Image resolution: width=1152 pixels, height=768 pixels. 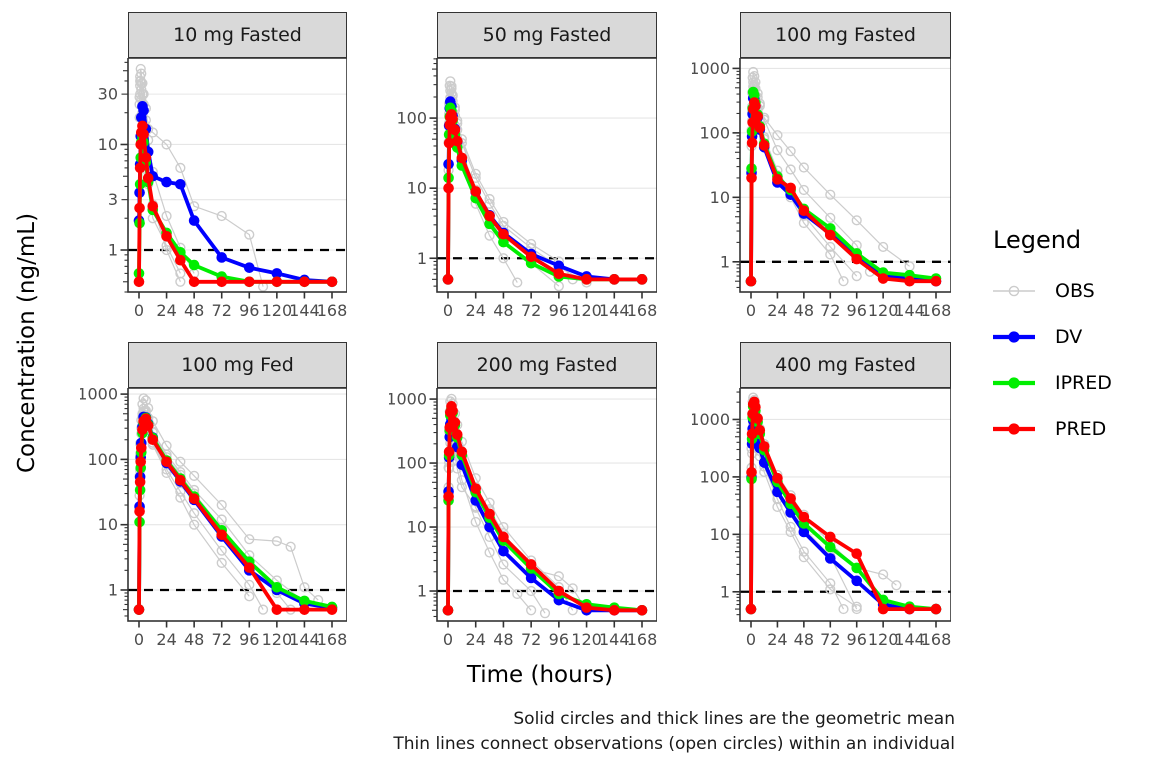 I want to click on legend-item-dv: DV, so click(x=1051, y=337).